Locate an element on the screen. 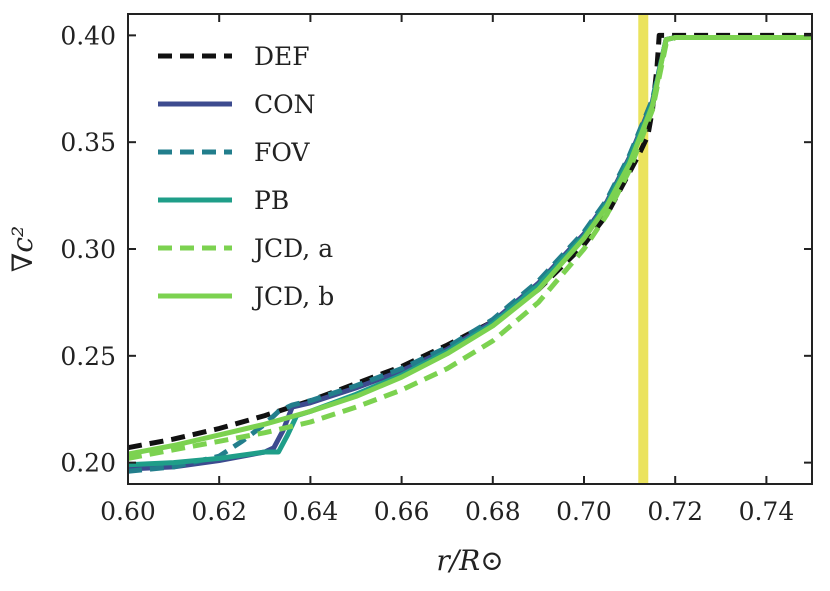  x-axis-label: r/R⊙ is located at coordinates (469, 560).